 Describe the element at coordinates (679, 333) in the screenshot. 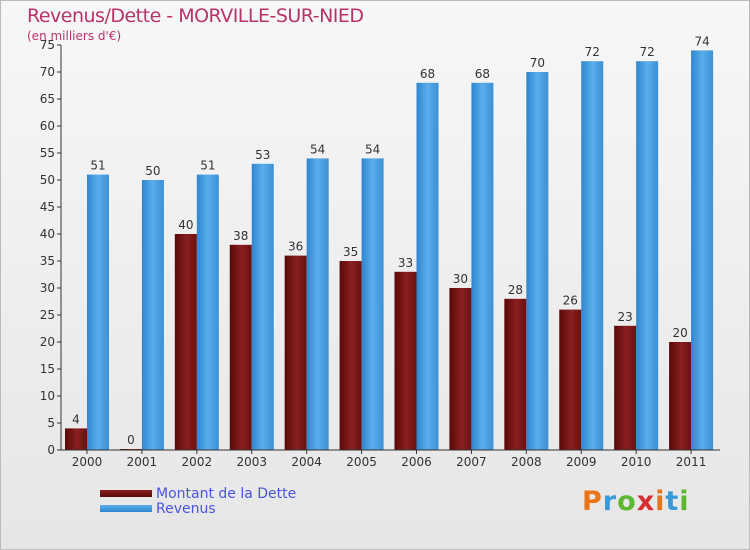

I see `data-label-dette: 20` at that location.